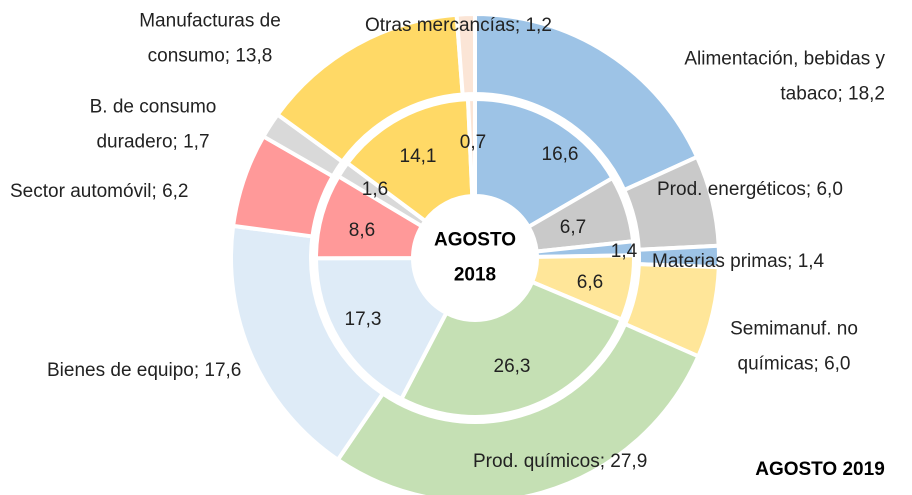  What do you see at coordinates (375, 189) in the screenshot?
I see `inner-label: 1,6` at bounding box center [375, 189].